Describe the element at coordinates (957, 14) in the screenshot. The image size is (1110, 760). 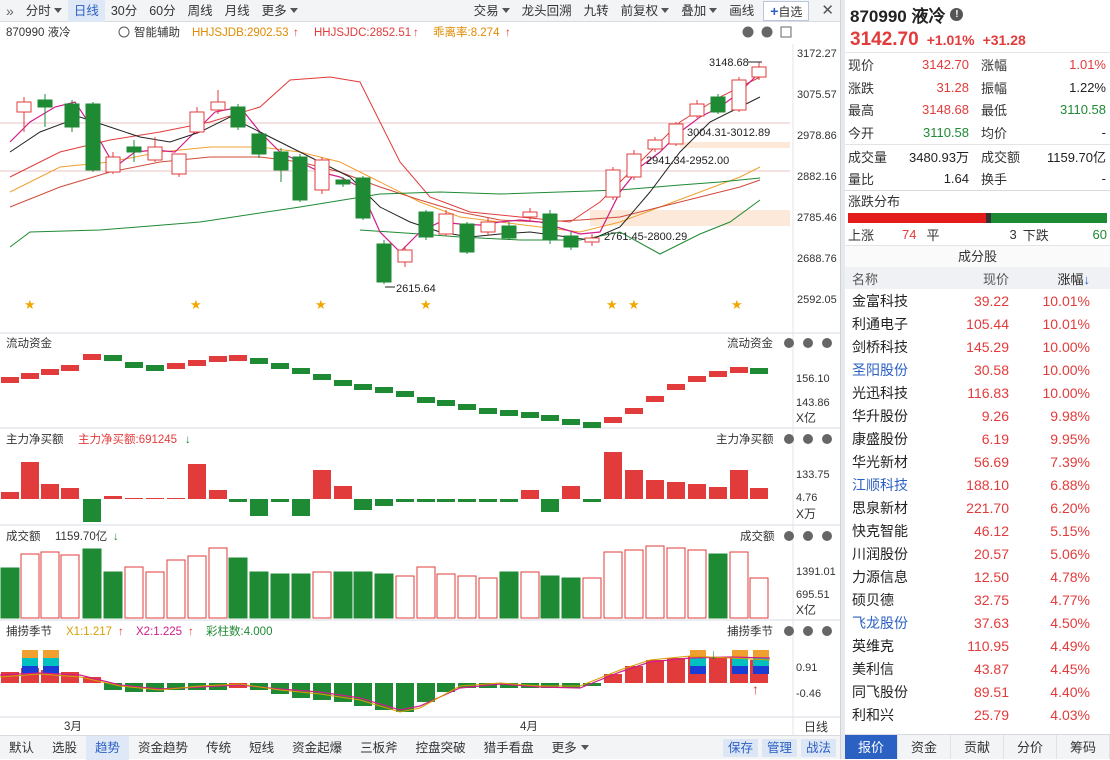
I see `info-icon: !` at that location.